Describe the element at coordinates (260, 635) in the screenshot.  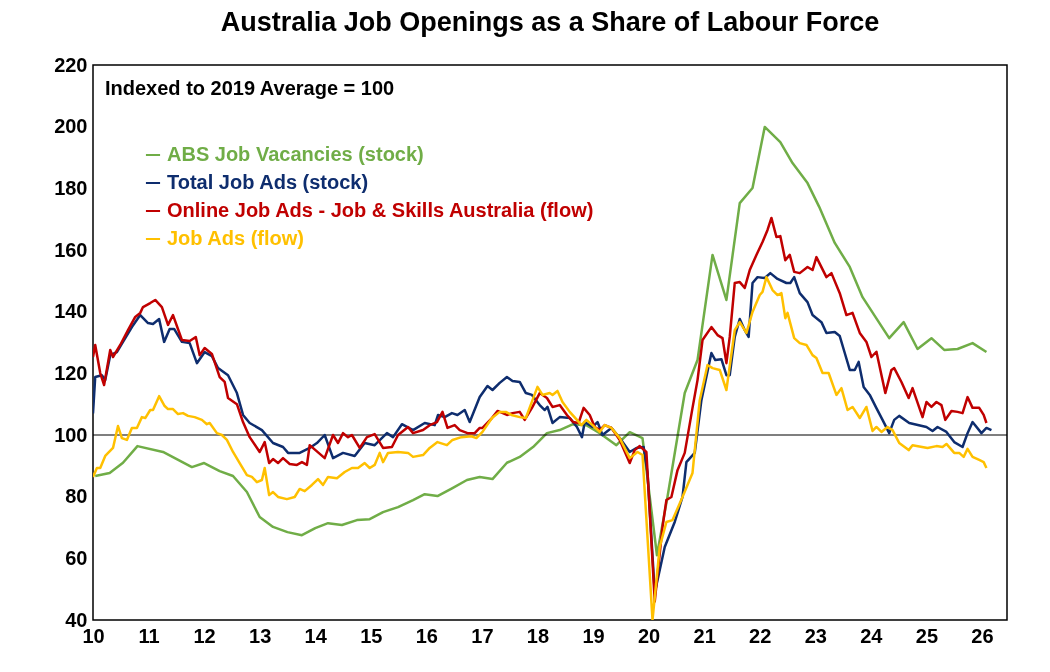
I see `x-tick-label: 13` at that location.